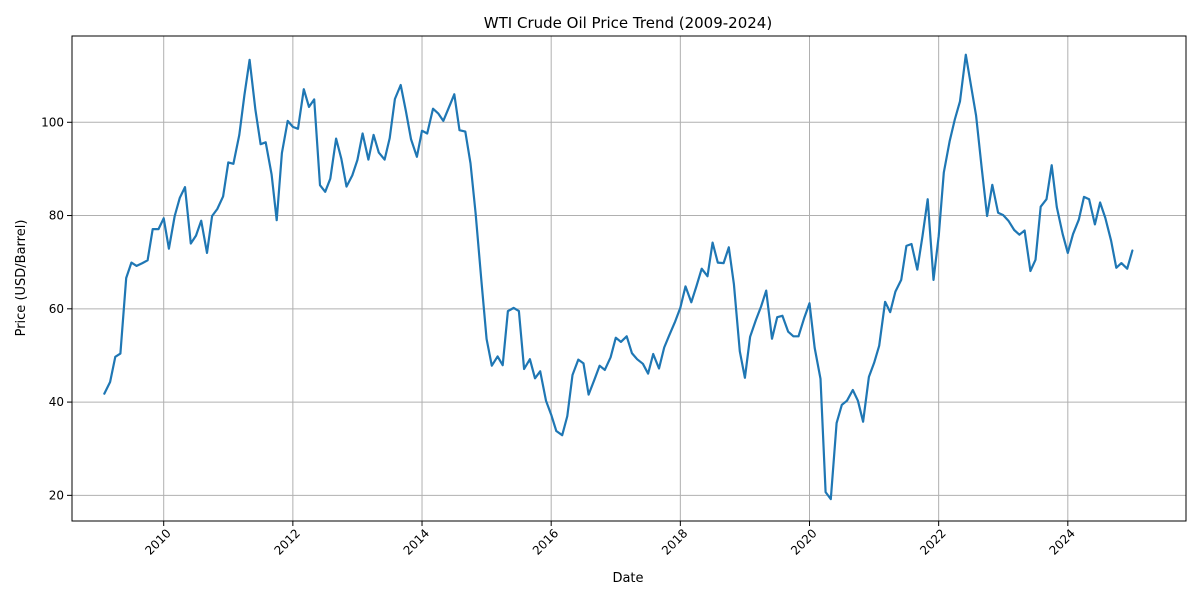 The height and width of the screenshot is (600, 1200). I want to click on x-axis: 2010 2012 2014 2016 2018 2020 2022 2024, so click(610, 539).